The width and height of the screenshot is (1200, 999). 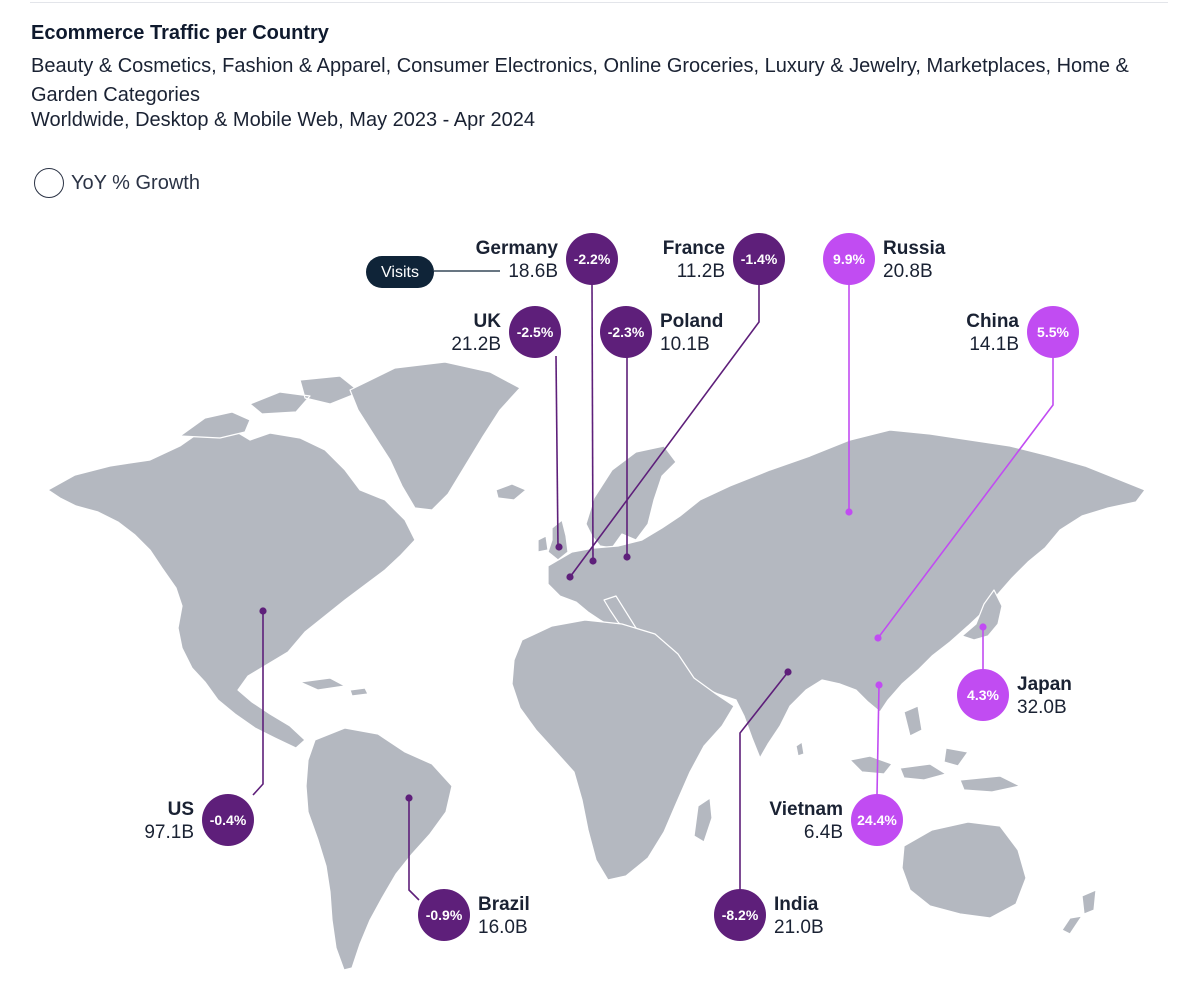 I want to click on connector-india, so click(x=764, y=780).